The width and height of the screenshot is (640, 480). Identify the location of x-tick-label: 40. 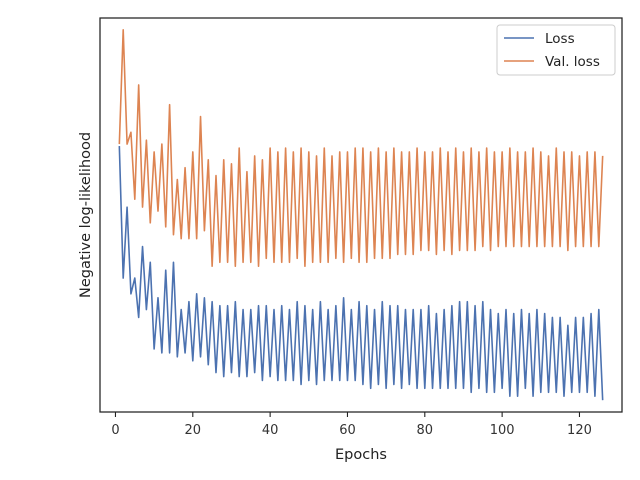
(270, 430).